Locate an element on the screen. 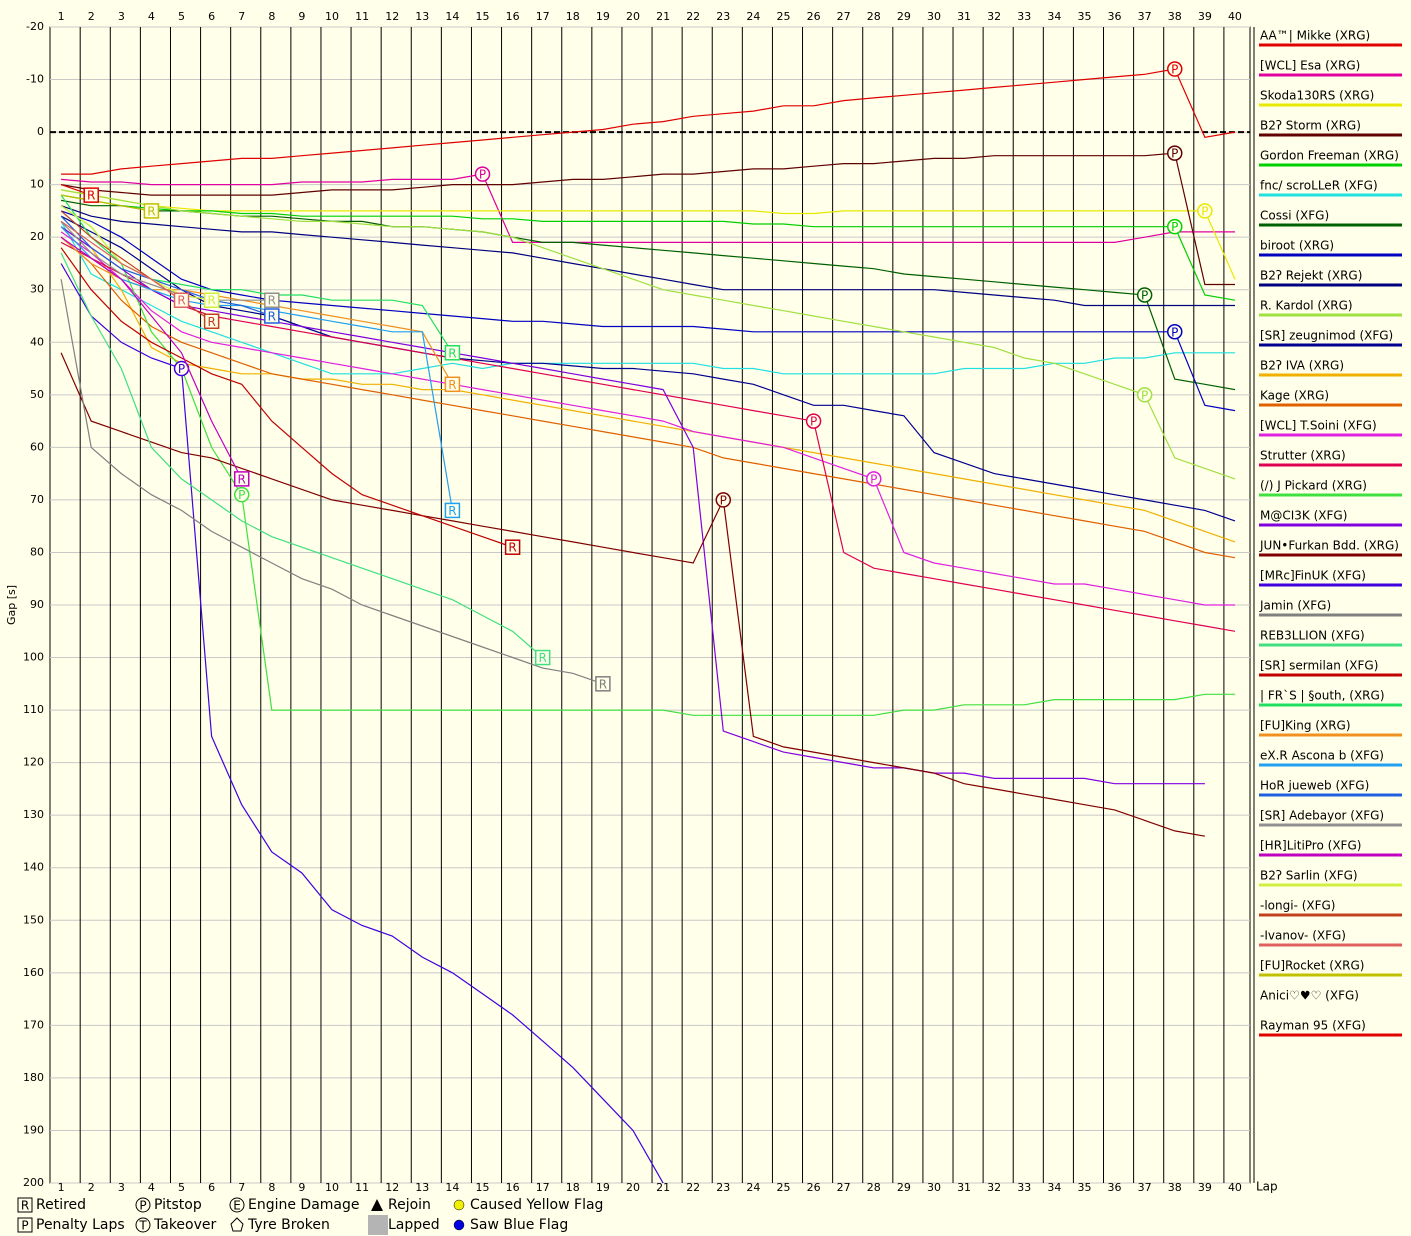 The height and width of the screenshot is (1236, 1411). legend-label: [FU]Rocket (XRG) is located at coordinates (1312, 966).